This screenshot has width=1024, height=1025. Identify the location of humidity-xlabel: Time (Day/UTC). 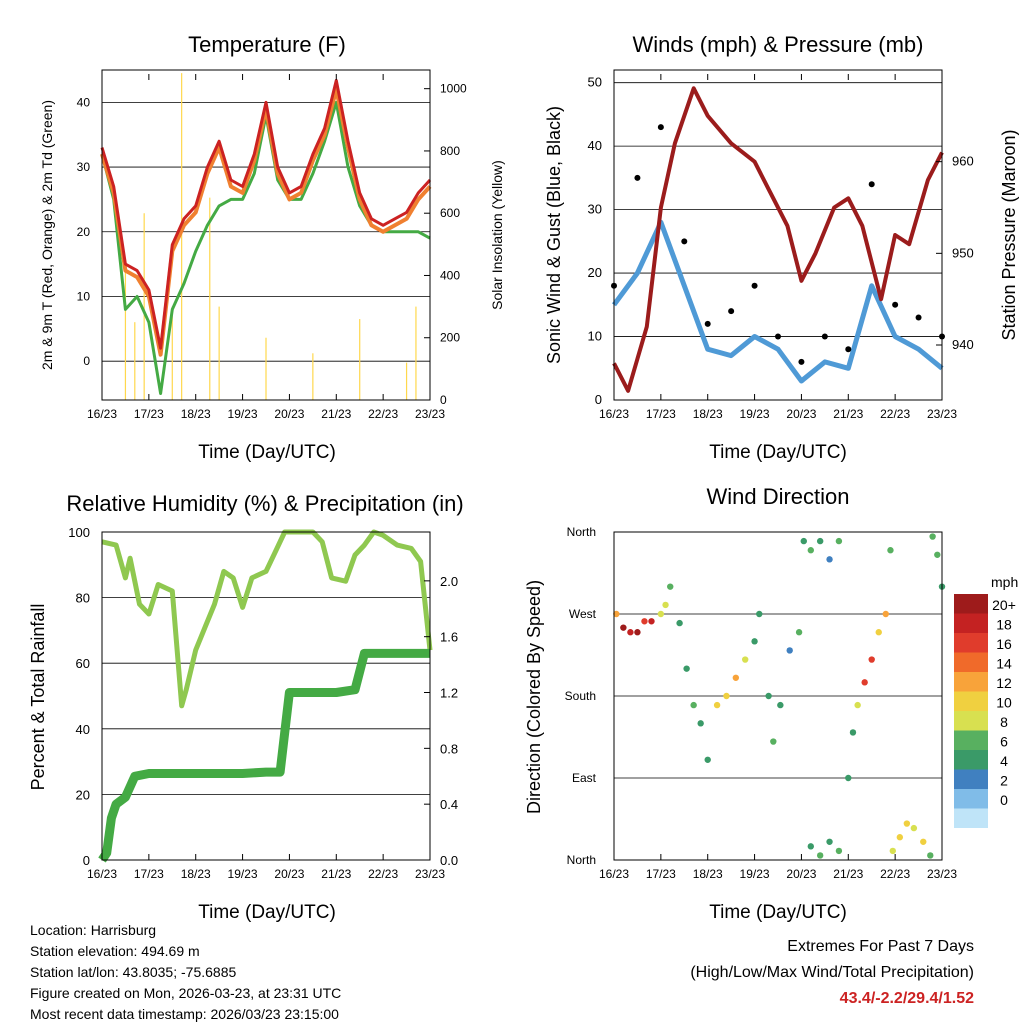
(267, 912).